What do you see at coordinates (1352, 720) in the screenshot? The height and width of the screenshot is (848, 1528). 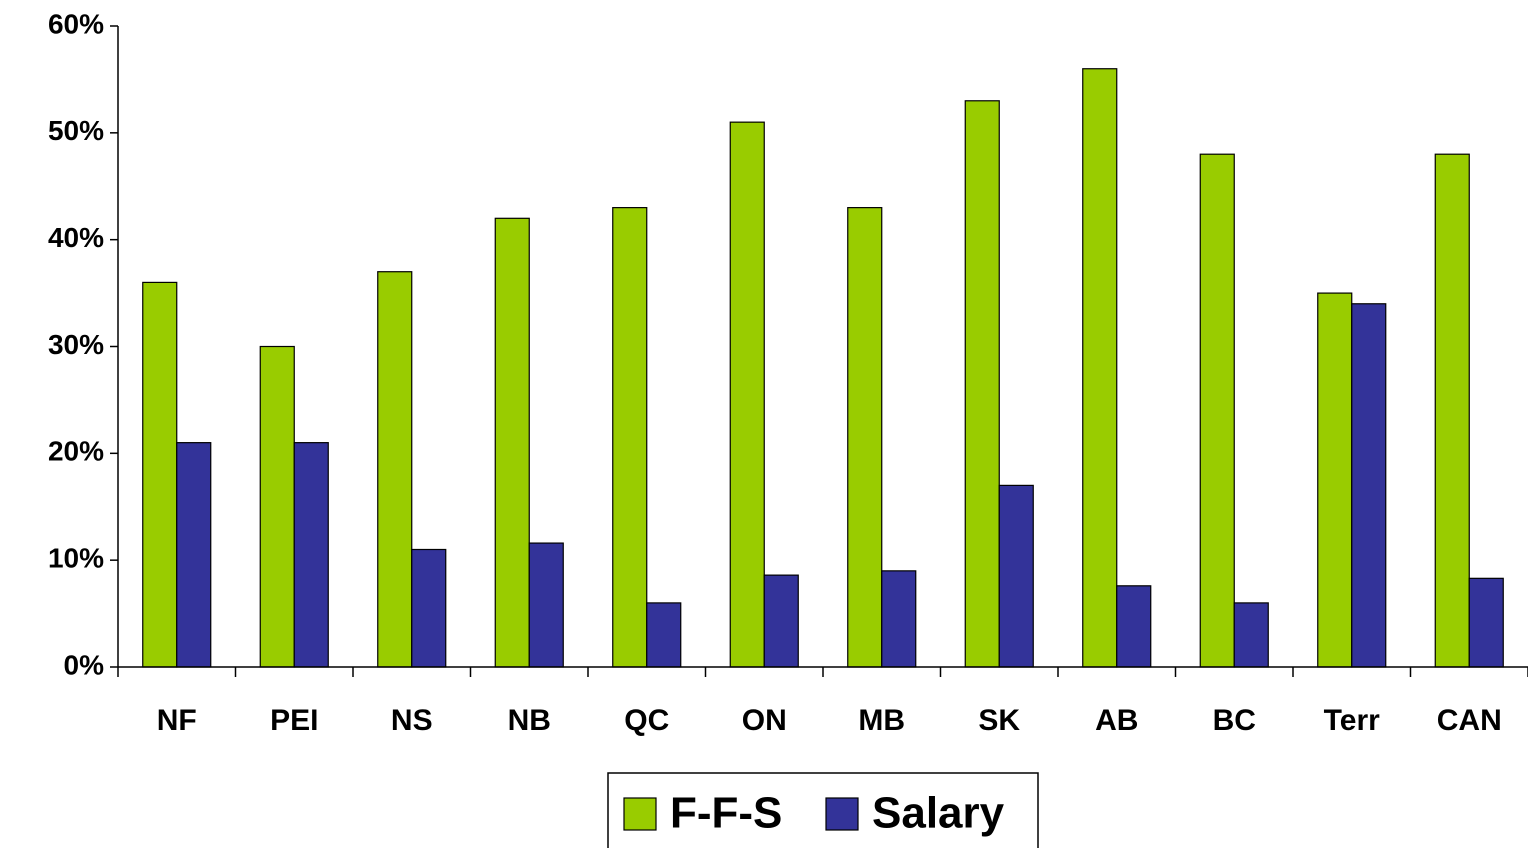 I see `x-tick-label: Terr` at bounding box center [1352, 720].